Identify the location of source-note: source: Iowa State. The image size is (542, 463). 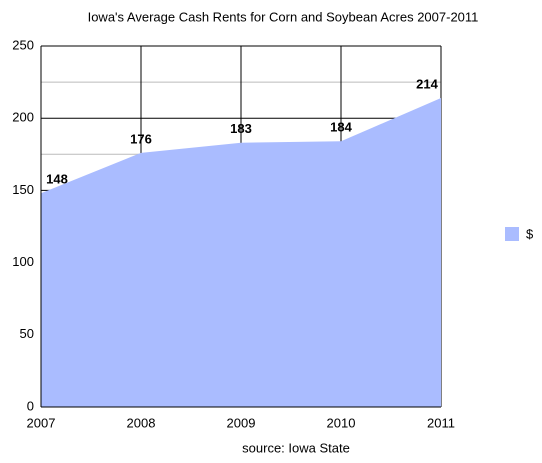
(296, 447).